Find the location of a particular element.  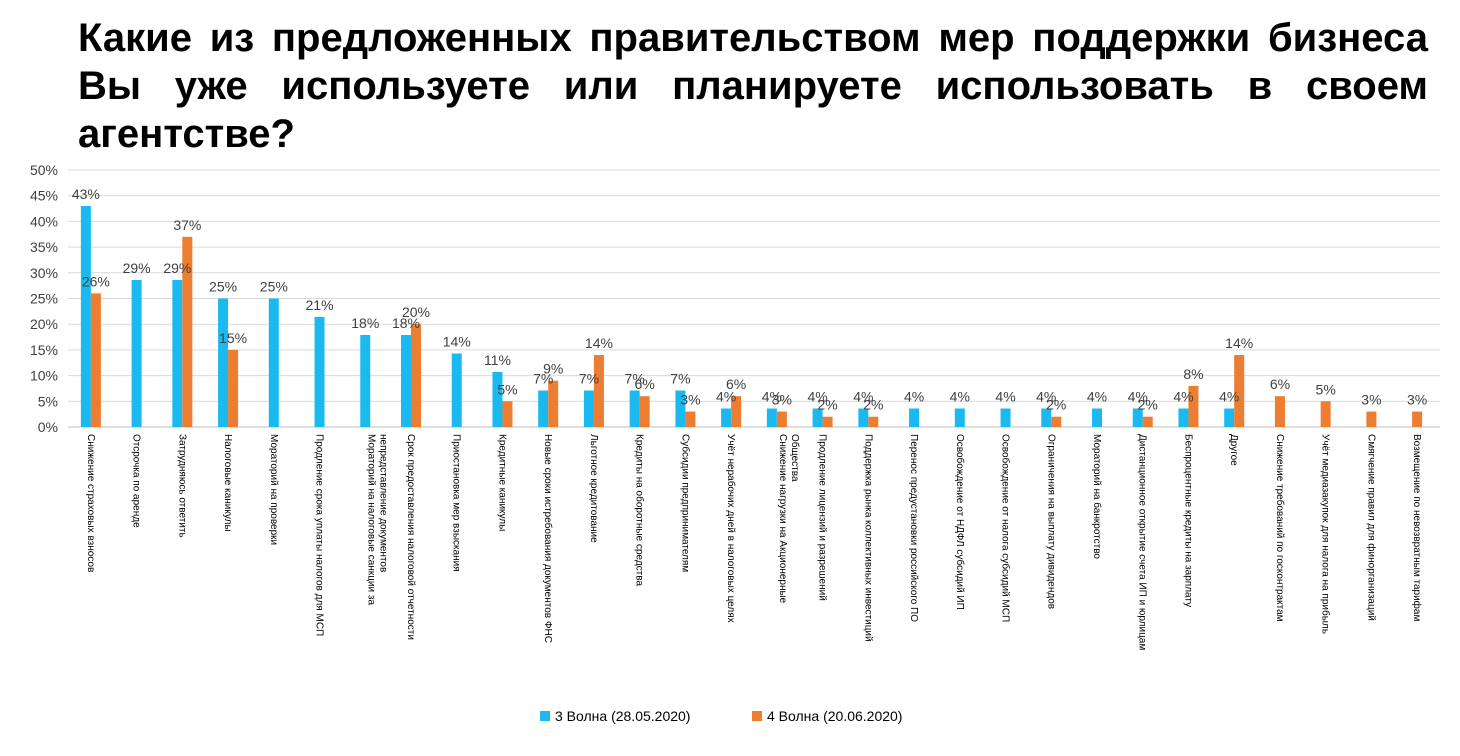

data-label-series-2: 15% is located at coordinates (233, 338).